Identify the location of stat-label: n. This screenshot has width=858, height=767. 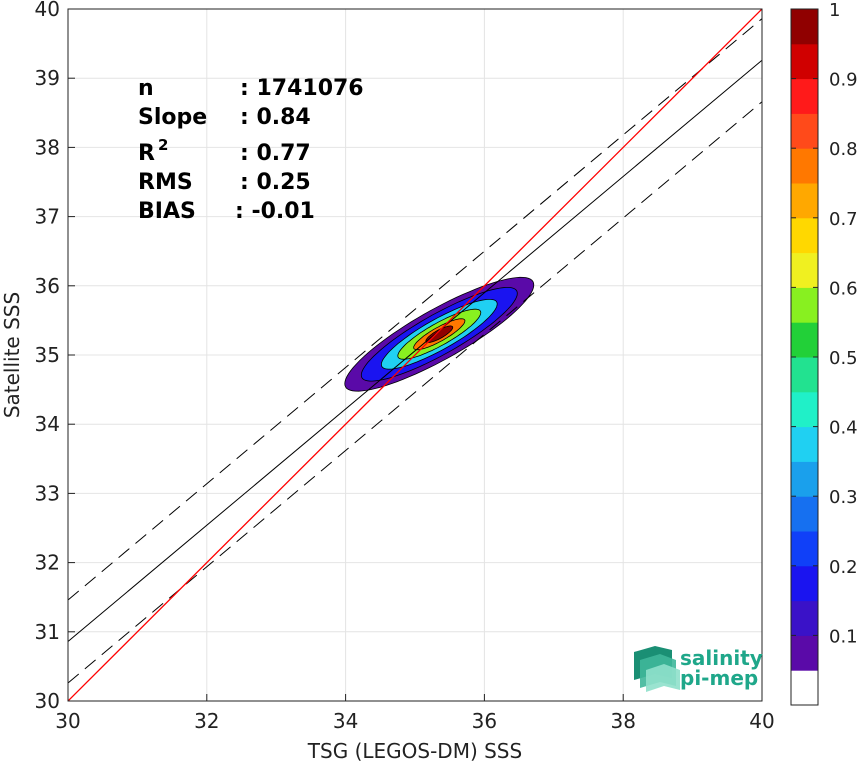
(146, 88).